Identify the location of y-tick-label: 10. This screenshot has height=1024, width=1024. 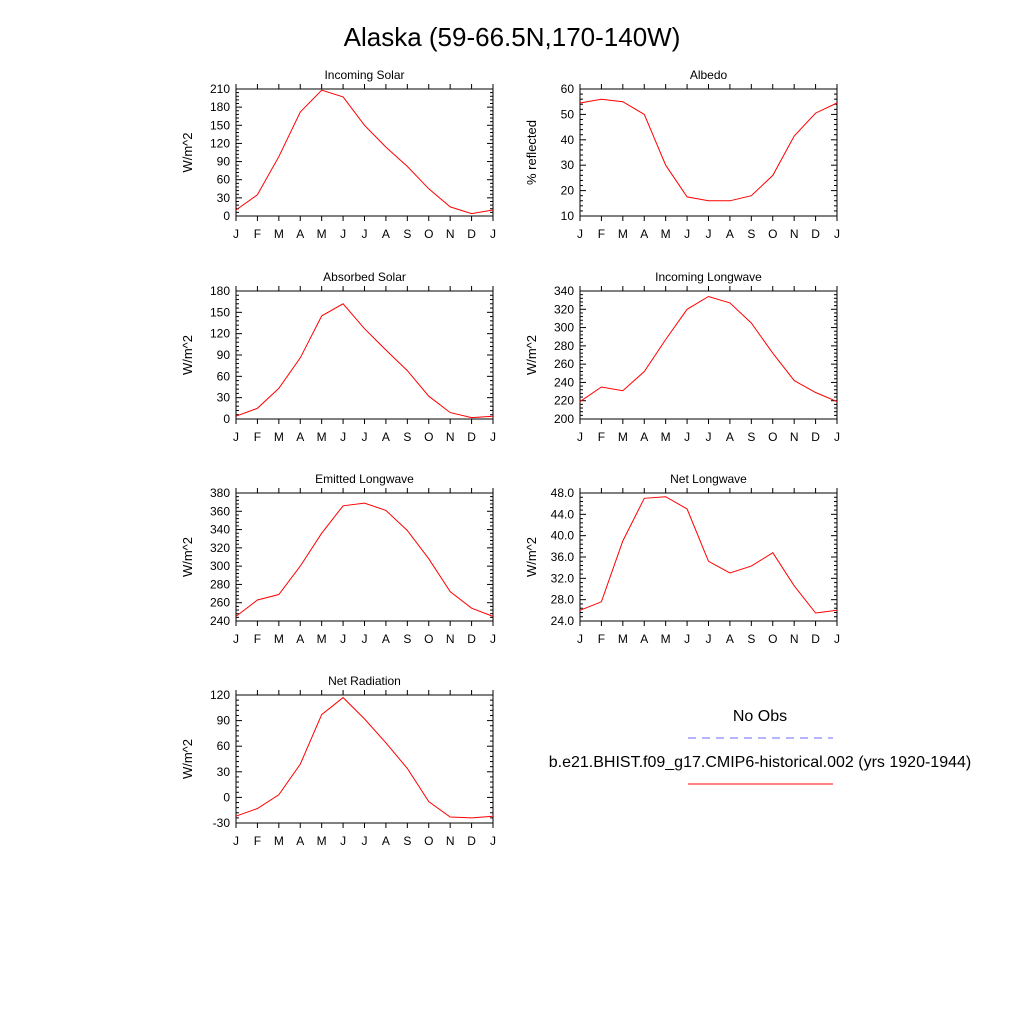
(568, 216).